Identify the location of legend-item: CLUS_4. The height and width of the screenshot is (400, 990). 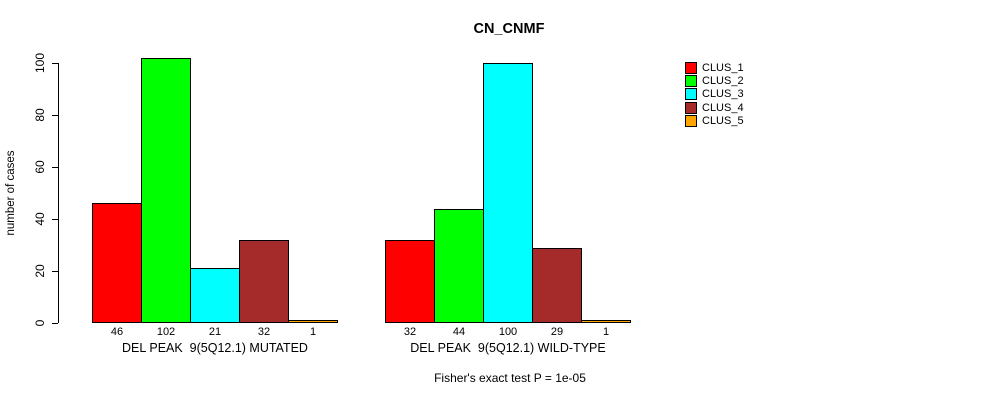
(714, 107).